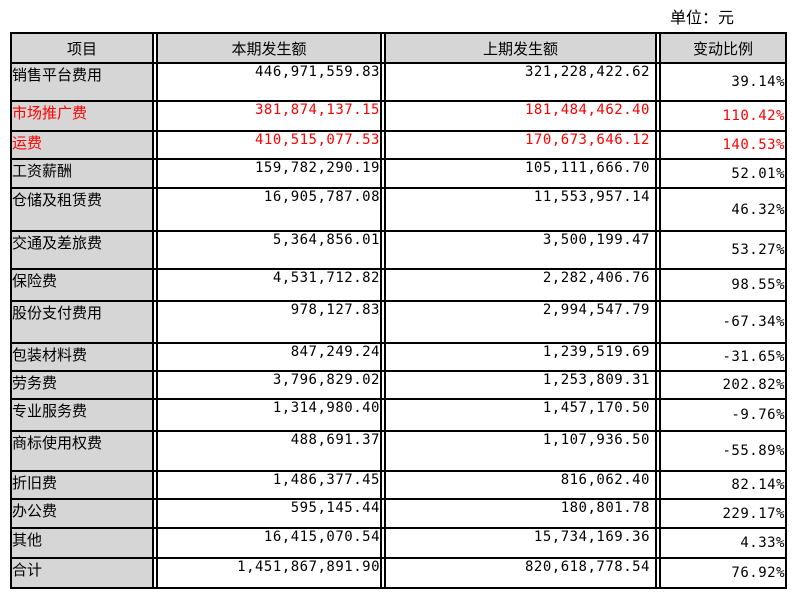 The image size is (795, 595). I want to click on table-row: 销售平台费用 446,971,559.83 321,228,422.62 39.14%, so click(398, 82).